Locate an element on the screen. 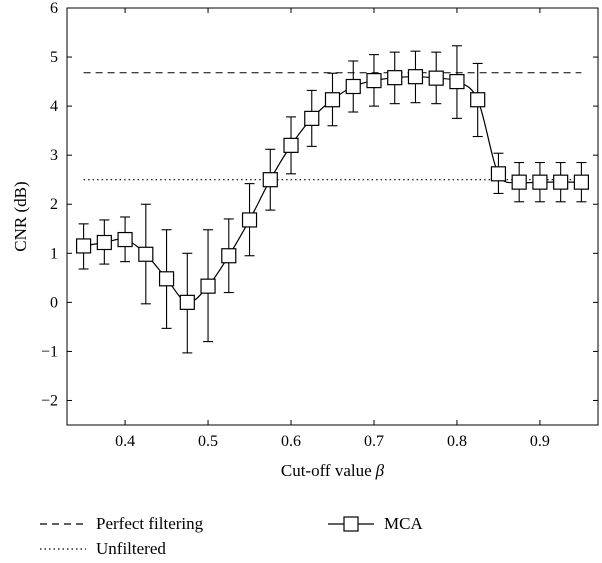 The width and height of the screenshot is (602, 563). legend-item-mca: MCA is located at coordinates (374, 524).